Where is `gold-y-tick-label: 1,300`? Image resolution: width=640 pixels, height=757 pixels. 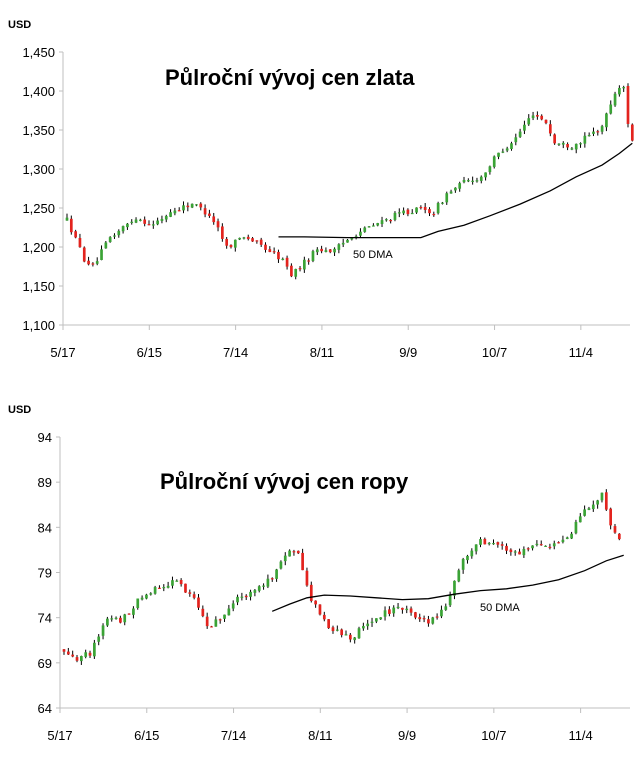
gold-y-tick-label: 1,300 is located at coordinates (38, 169).